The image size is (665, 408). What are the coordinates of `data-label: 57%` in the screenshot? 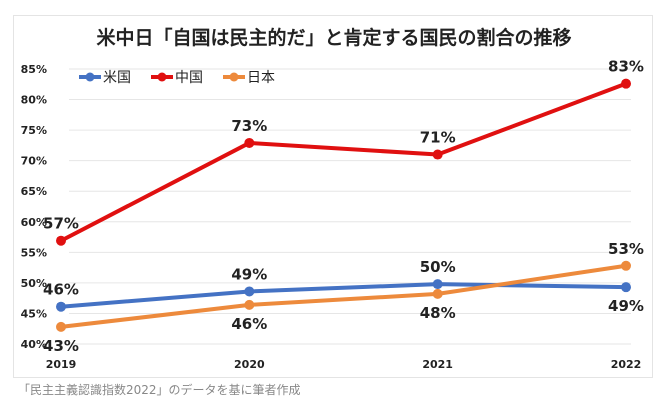 It's located at (61, 224).